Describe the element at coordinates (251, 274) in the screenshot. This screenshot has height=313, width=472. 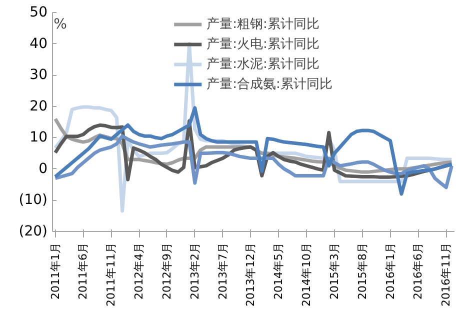
I see `x-tick-label: 2013年12月` at that location.